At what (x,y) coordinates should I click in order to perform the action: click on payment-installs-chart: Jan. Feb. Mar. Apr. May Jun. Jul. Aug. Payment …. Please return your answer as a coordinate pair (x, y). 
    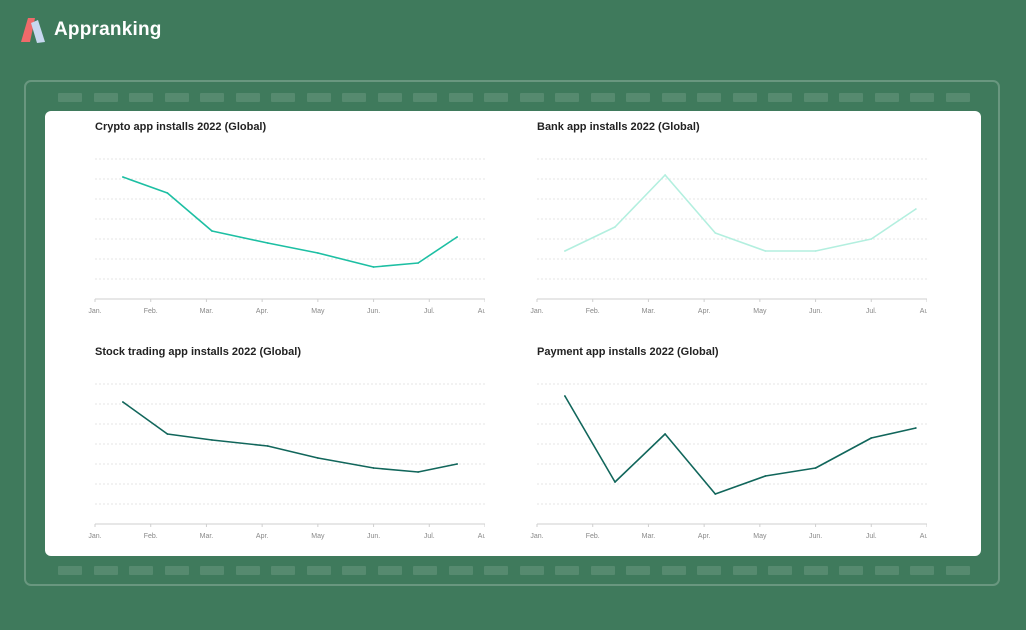
    Looking at the image, I should click on (707, 441).